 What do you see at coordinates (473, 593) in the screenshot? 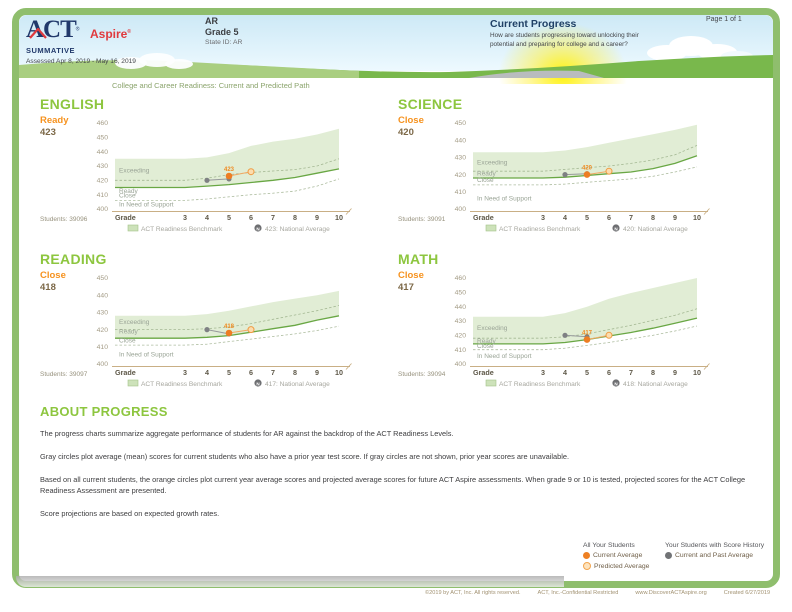
I see `copyright: ©2019 by ACT, Inc. All rights reserved.` at bounding box center [473, 593].